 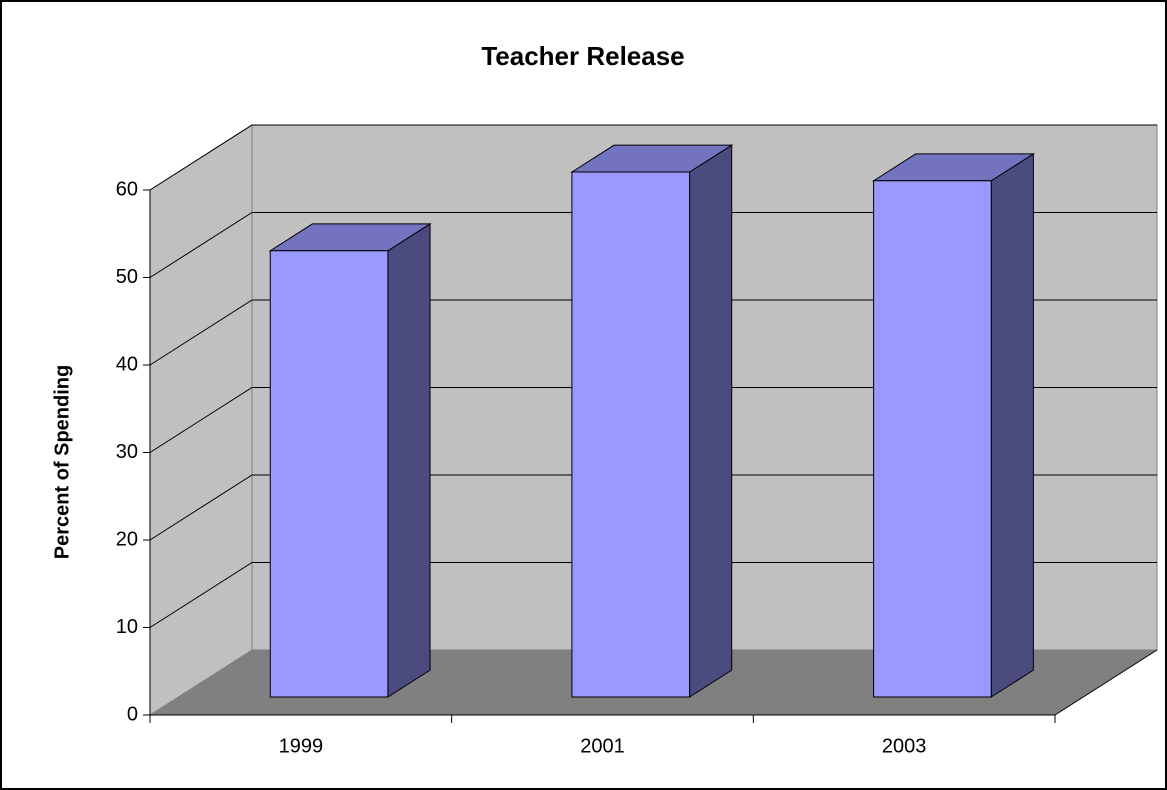 What do you see at coordinates (62, 462) in the screenshot?
I see `y-axis-title: Percent of Spending` at bounding box center [62, 462].